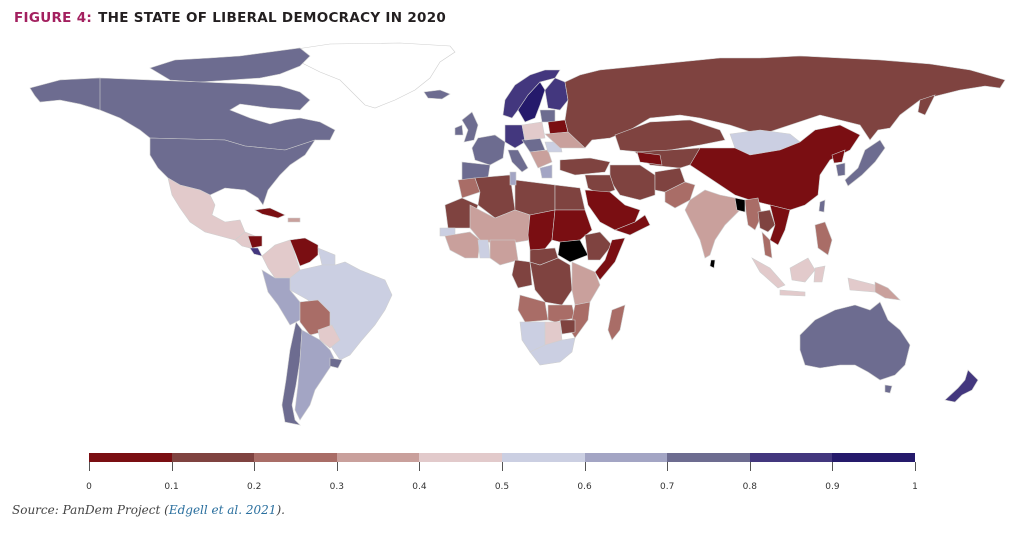 This screenshot has width=1024, height=539. Describe the element at coordinates (819, 274) in the screenshot. I see `region-sulawesi` at that location.